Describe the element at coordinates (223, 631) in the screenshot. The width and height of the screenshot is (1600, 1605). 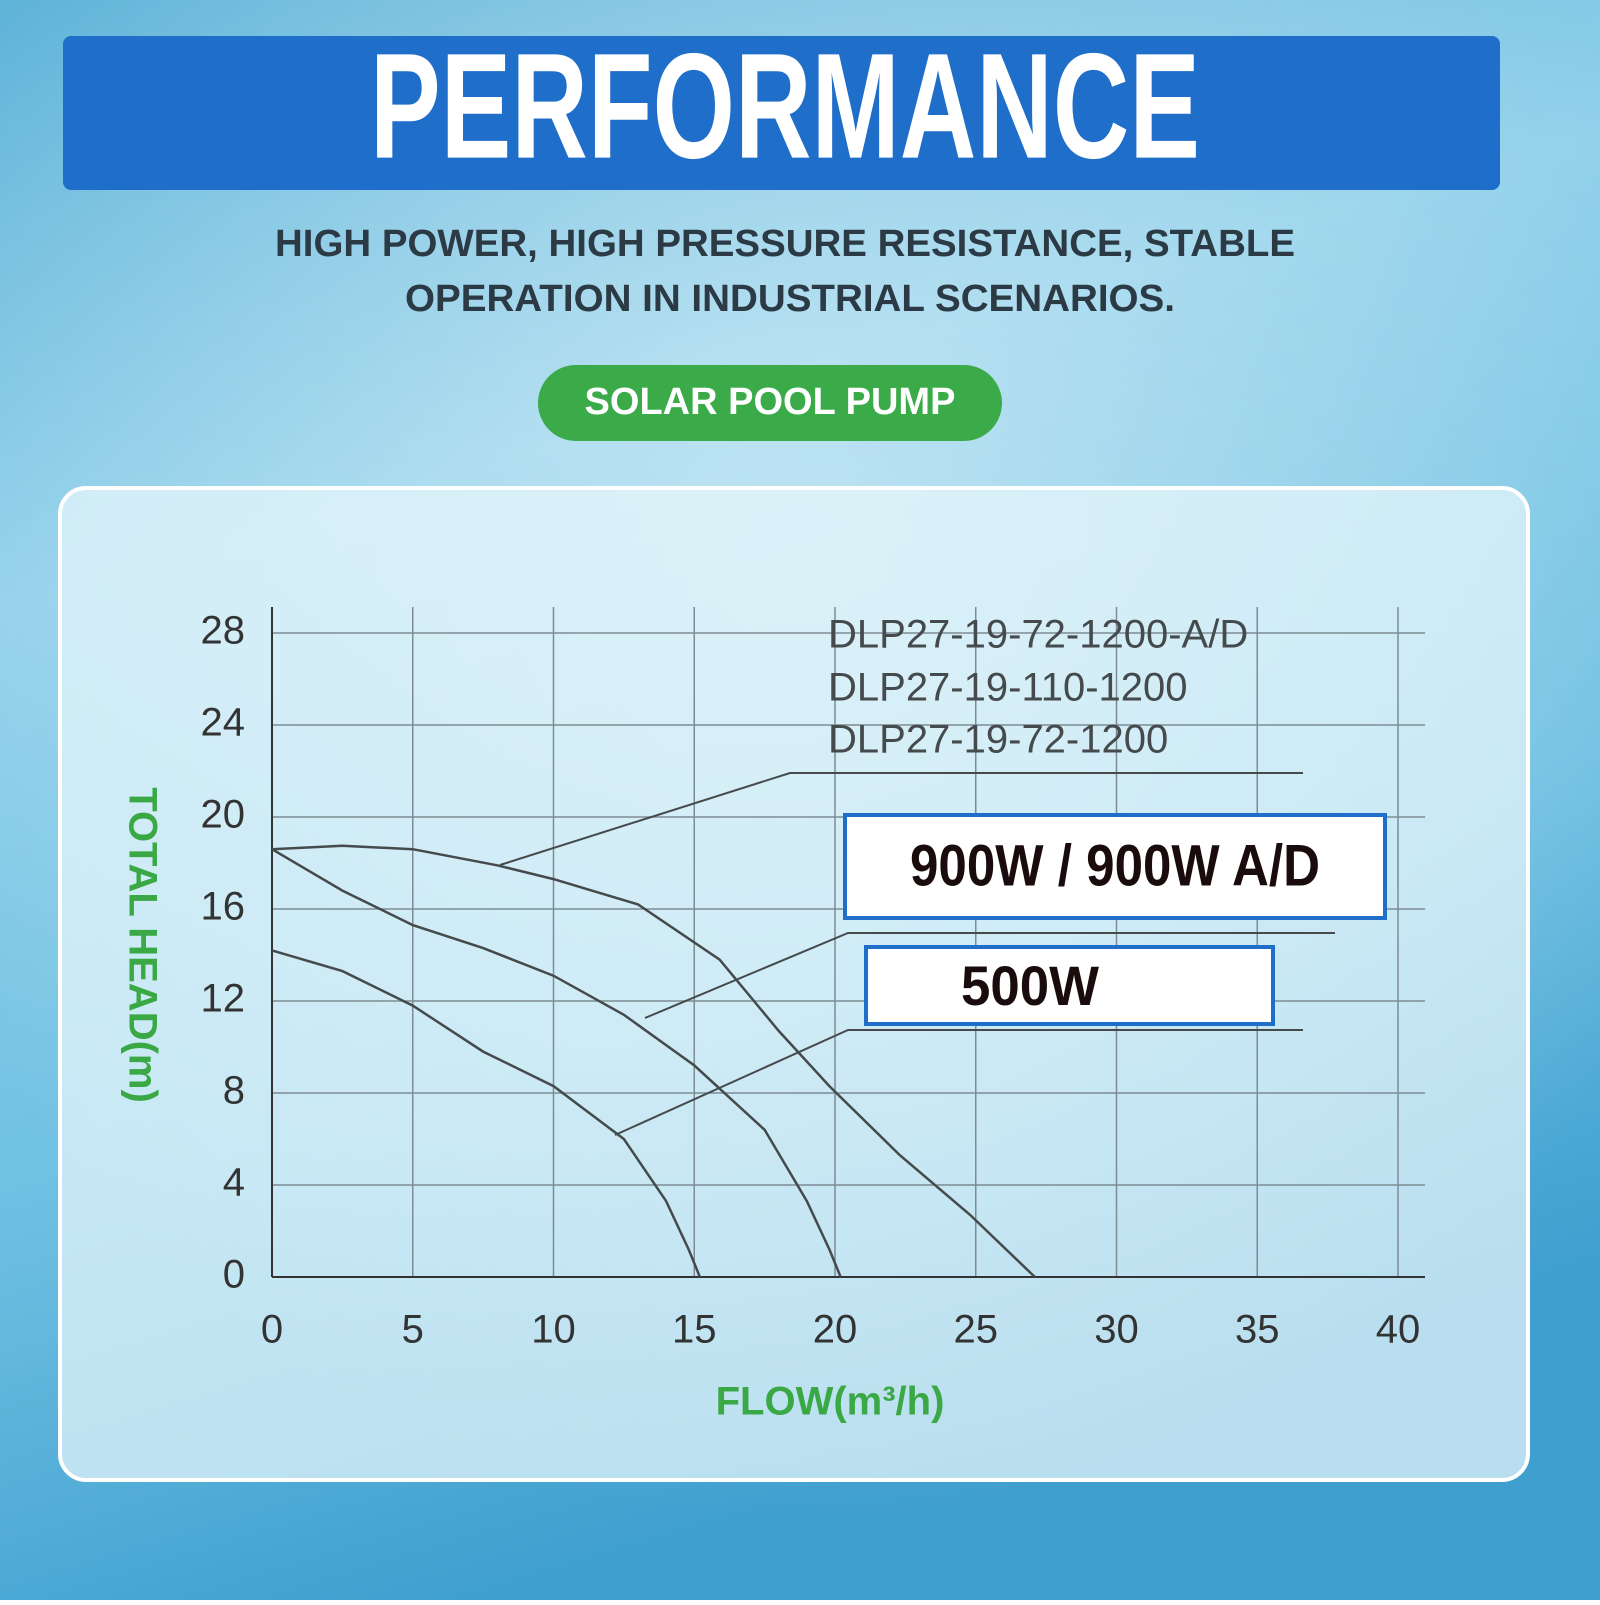
I see `y-tick-label: 28` at that location.